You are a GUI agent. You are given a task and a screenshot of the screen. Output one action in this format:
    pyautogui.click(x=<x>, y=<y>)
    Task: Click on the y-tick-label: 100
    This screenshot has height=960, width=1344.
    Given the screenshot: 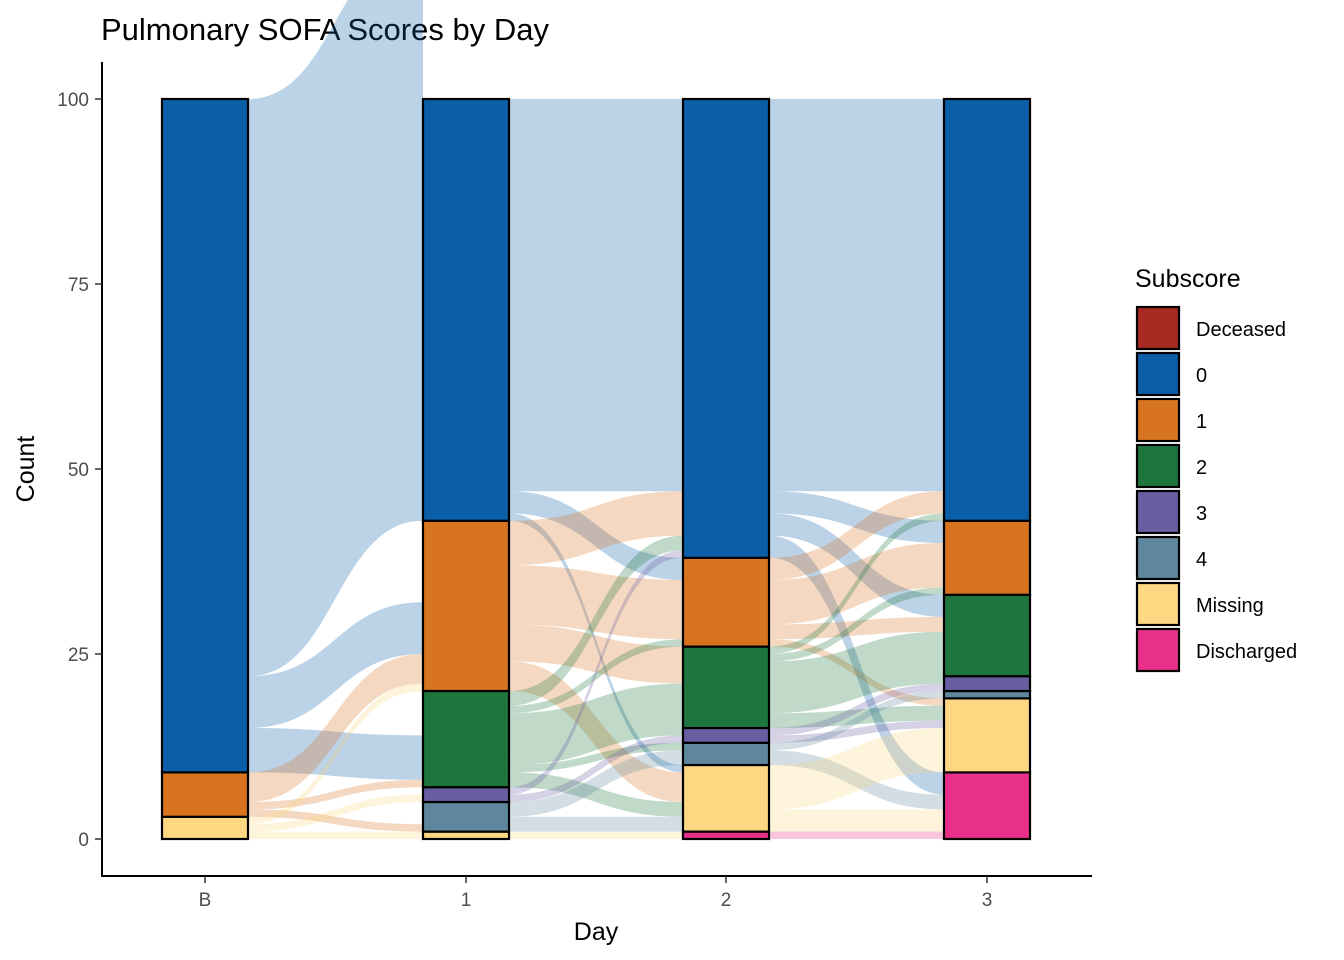 What is the action you would take?
    pyautogui.click(x=73, y=100)
    